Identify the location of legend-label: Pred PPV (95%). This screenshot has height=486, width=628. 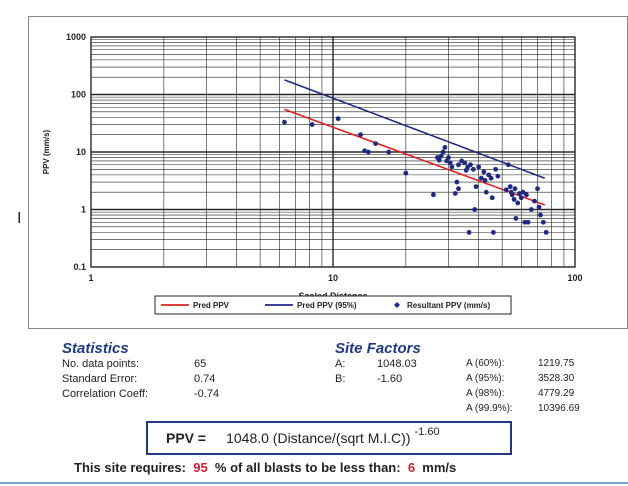
(327, 305).